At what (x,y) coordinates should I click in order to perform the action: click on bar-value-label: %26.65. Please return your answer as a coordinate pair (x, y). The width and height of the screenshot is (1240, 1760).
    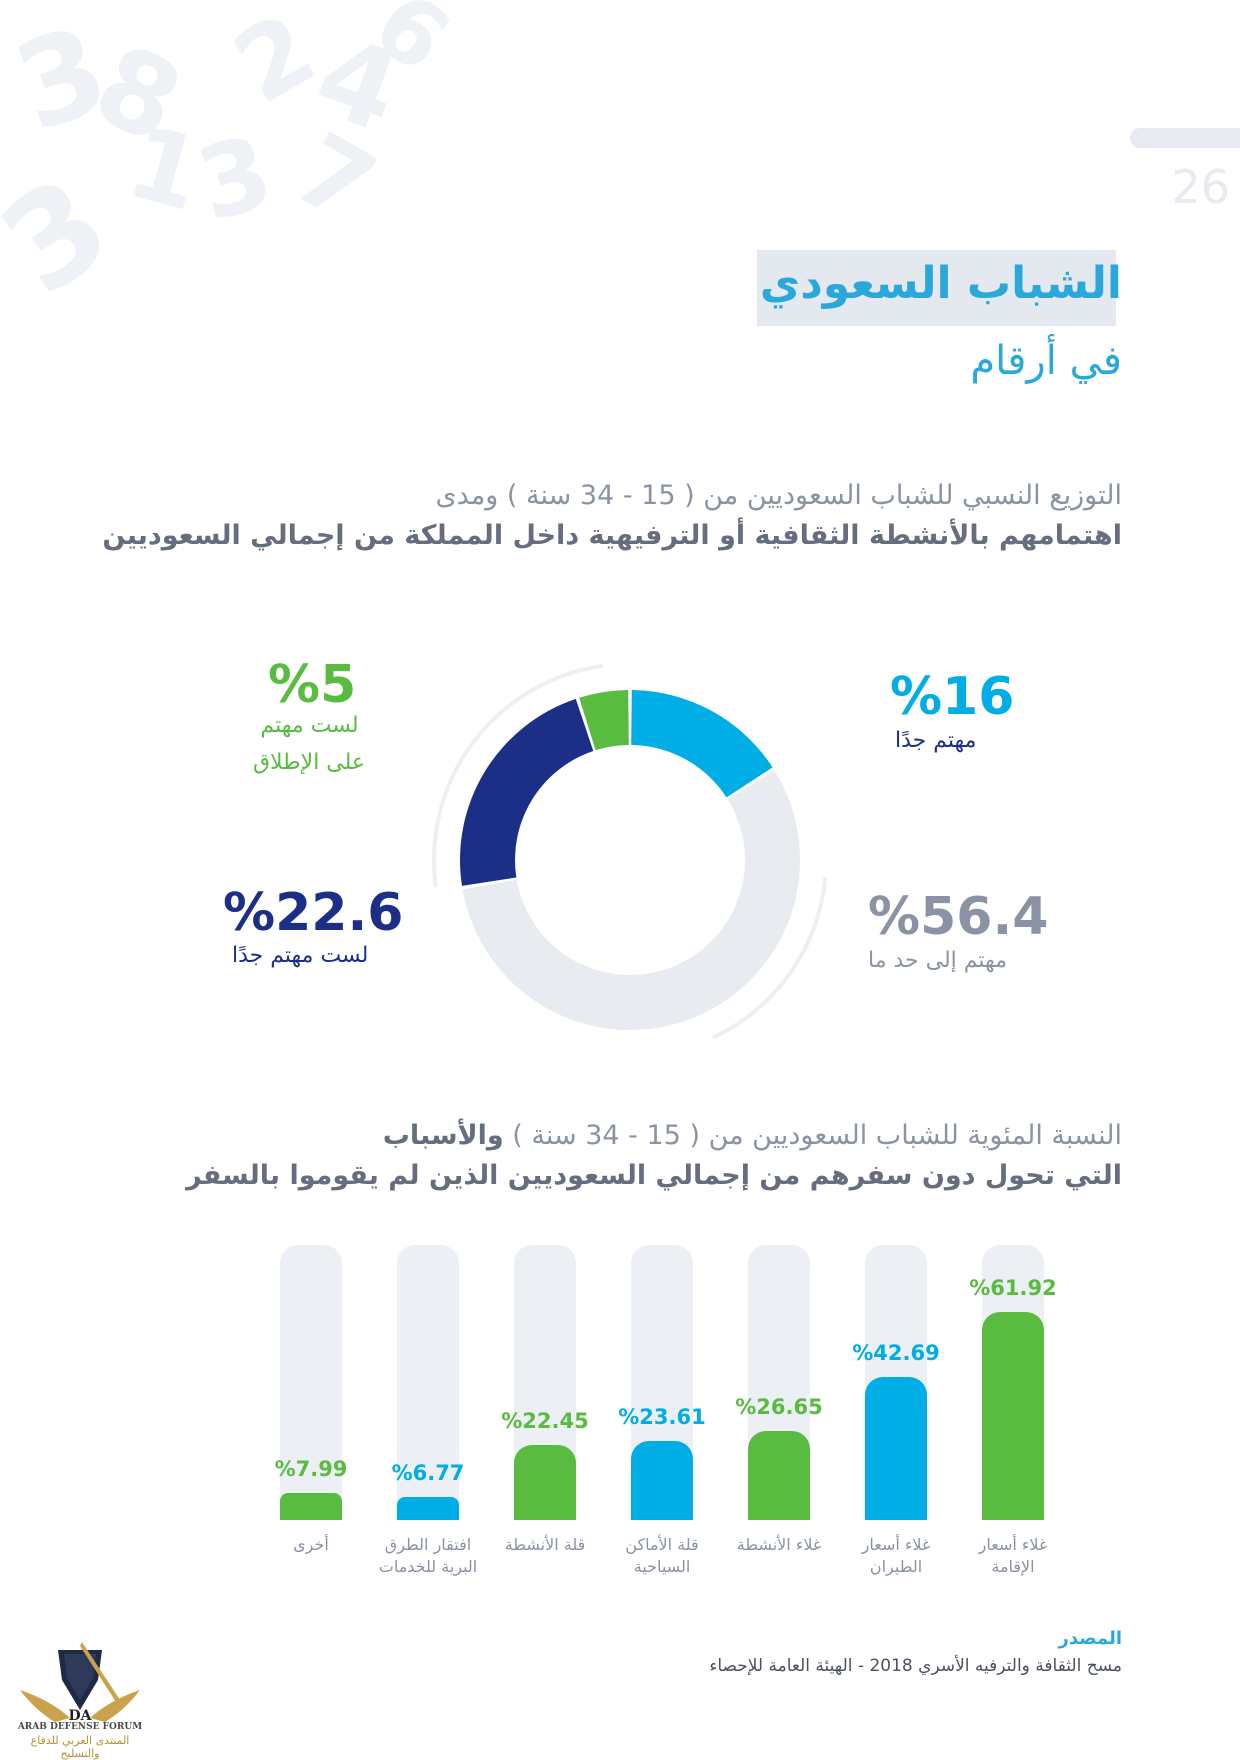
    Looking at the image, I should click on (779, 1406).